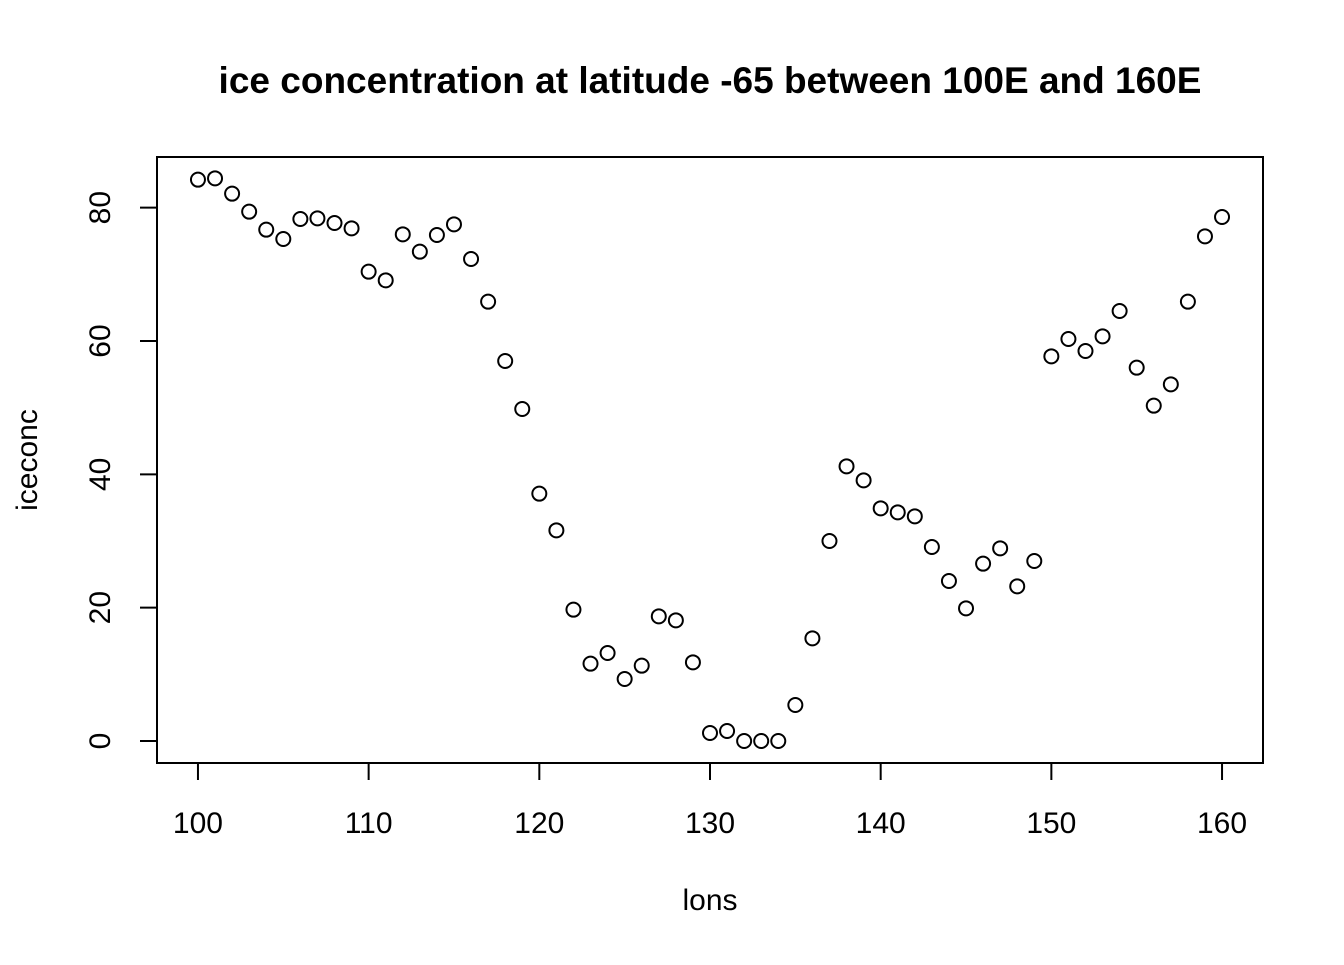 The height and width of the screenshot is (965, 1344). What do you see at coordinates (539, 823) in the screenshot?
I see `x-tick-label: 120` at bounding box center [539, 823].